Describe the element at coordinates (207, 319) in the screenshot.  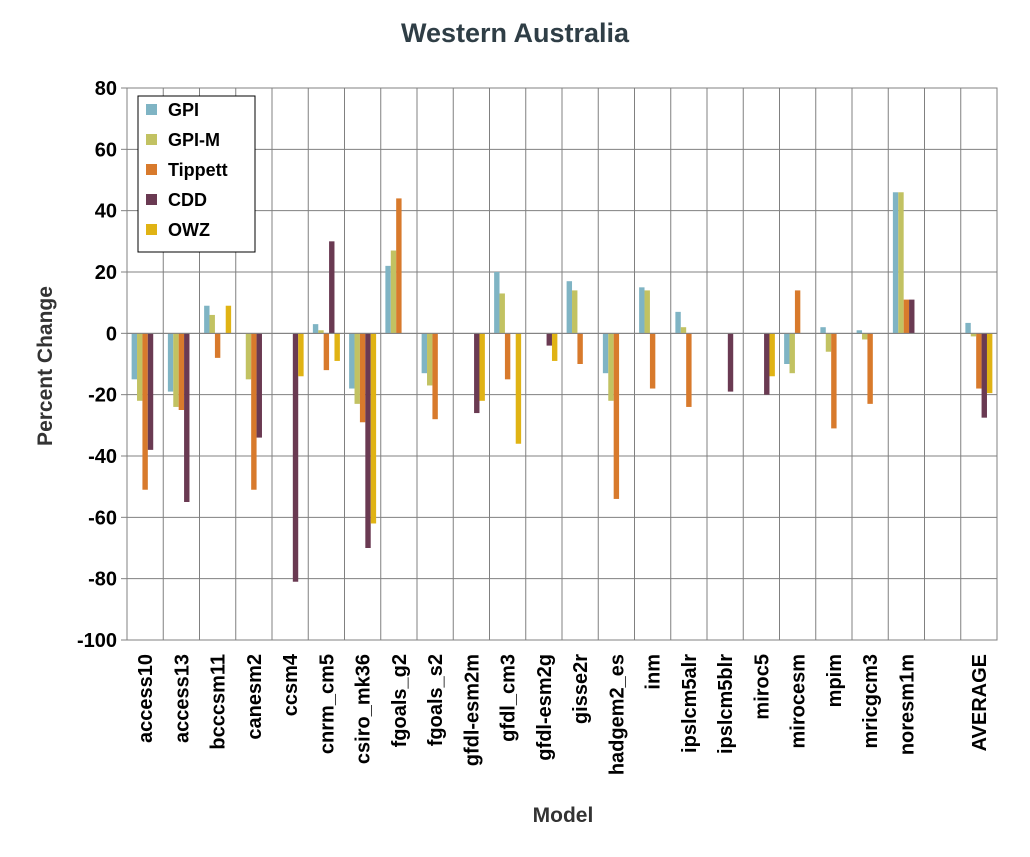
I see `bar-gpi-bcccsm11` at that location.